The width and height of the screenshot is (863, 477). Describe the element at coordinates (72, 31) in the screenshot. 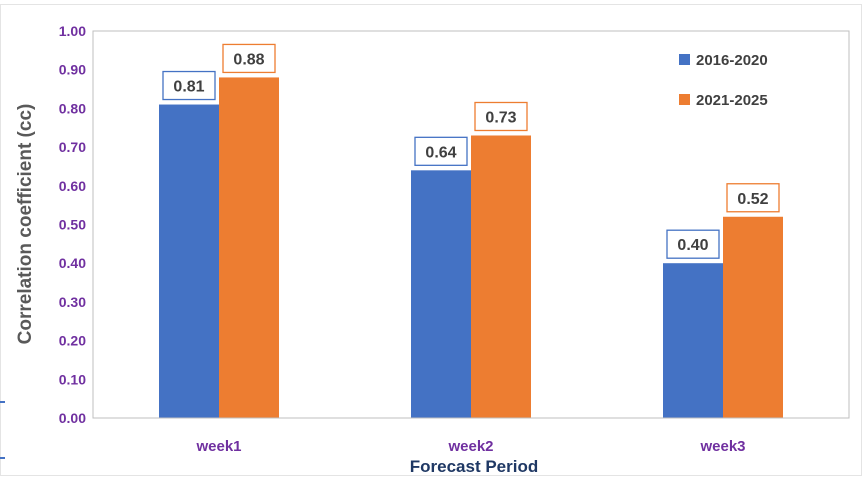

I see `y-tick-label: 1.00` at that location.